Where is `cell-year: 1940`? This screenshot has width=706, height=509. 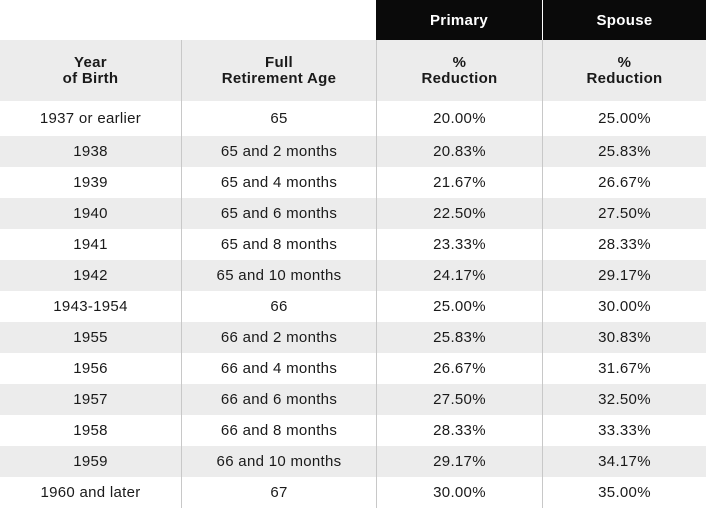
cell-year: 1940 is located at coordinates (90, 213).